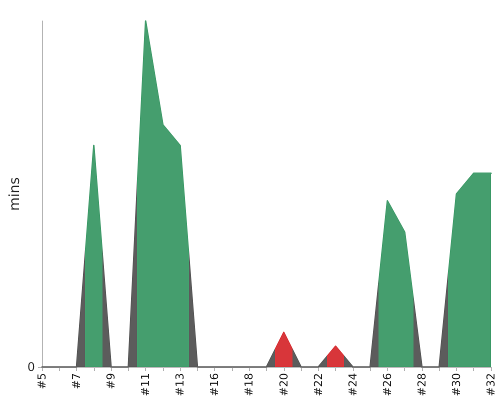 This screenshot has width=500, height=400. What do you see at coordinates (353, 384) in the screenshot?
I see `x-tick-label: #24` at bounding box center [353, 384].